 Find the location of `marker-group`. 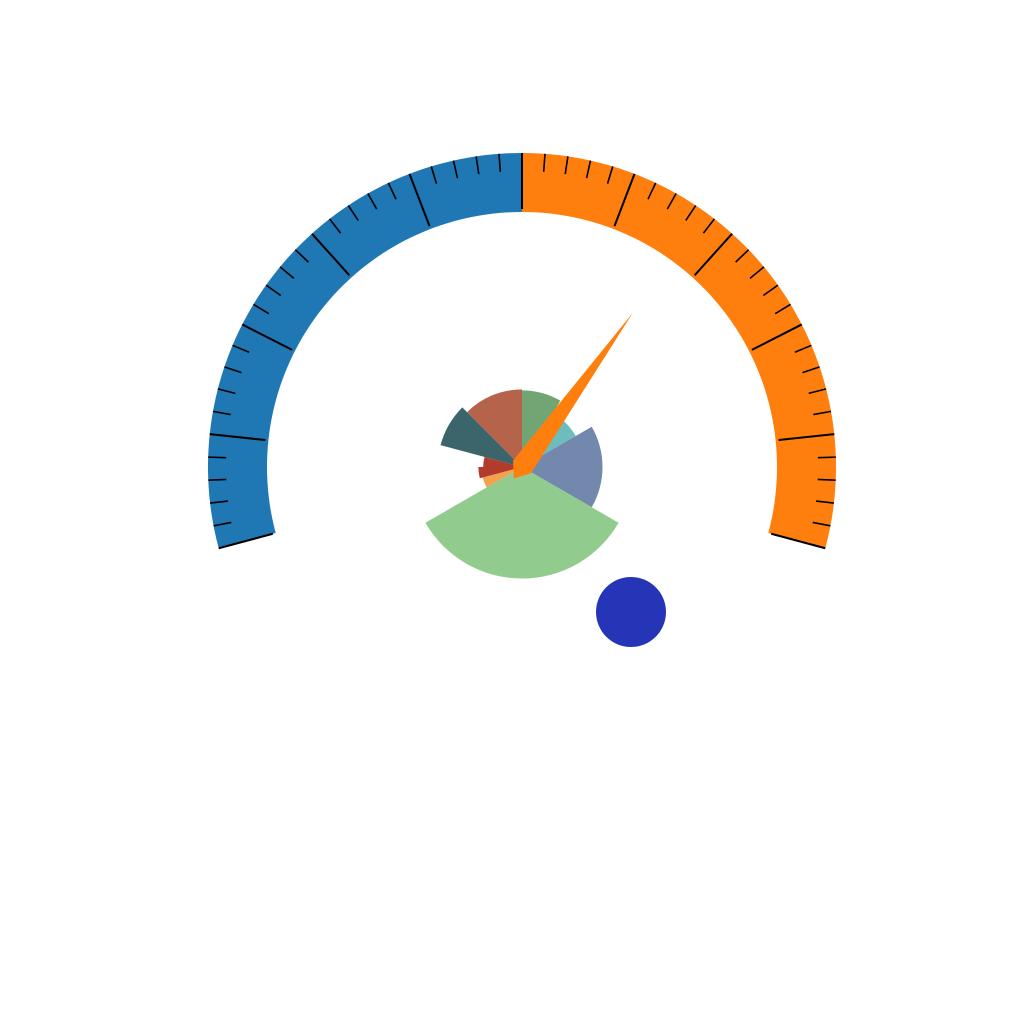

marker-group is located at coordinates (631, 612).